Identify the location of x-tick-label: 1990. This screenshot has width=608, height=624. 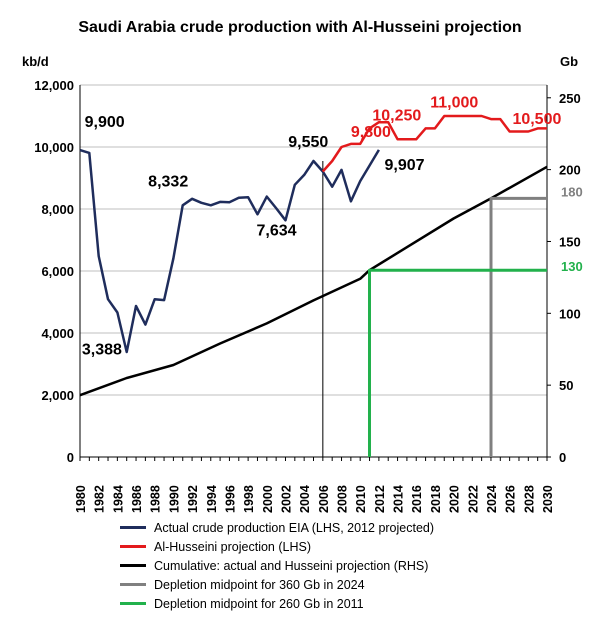
(174, 499).